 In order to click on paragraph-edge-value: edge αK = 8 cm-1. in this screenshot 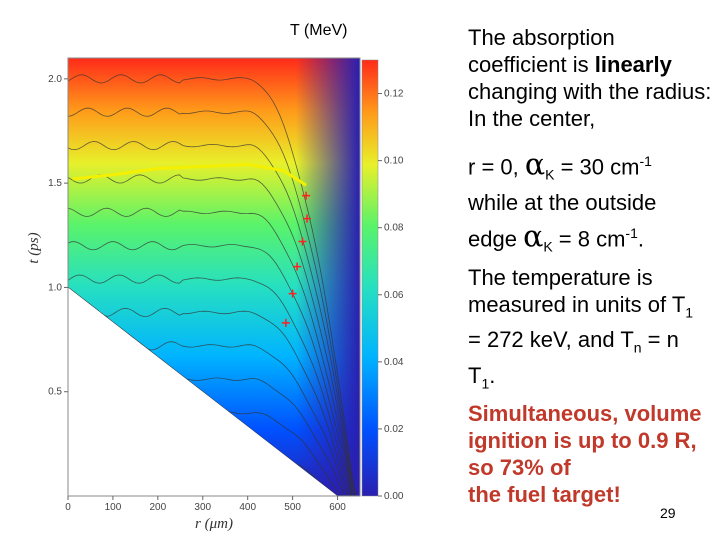, I will do `click(593, 240)`.